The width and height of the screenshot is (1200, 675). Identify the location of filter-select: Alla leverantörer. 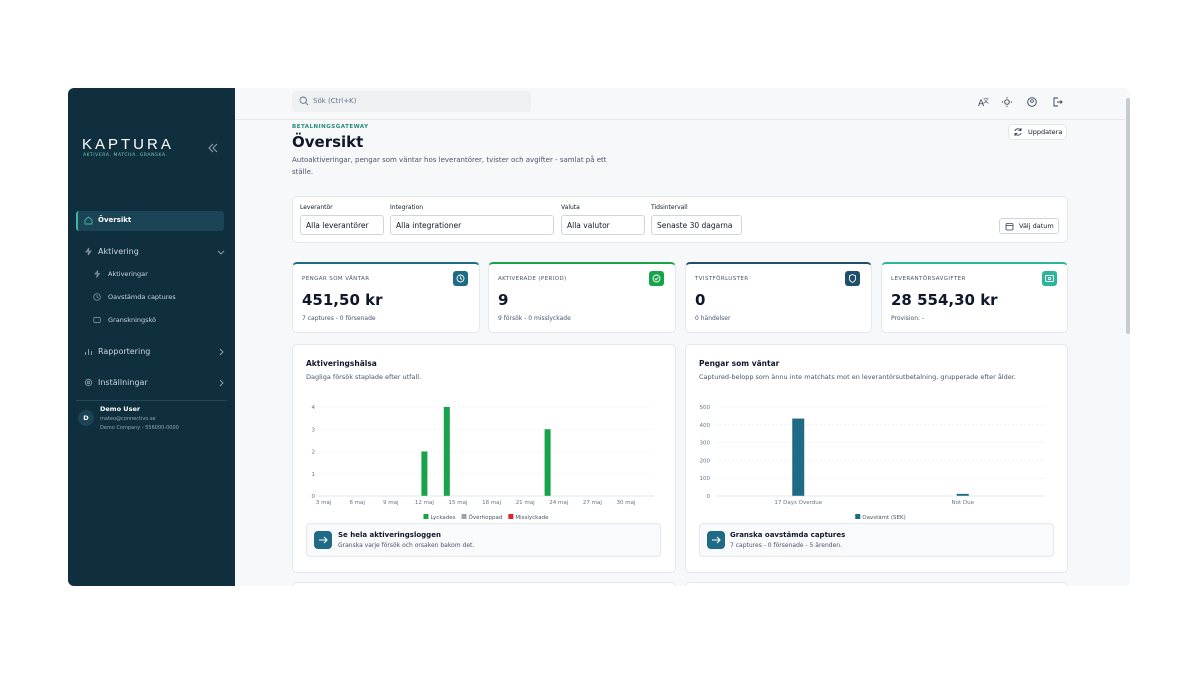
(342, 225).